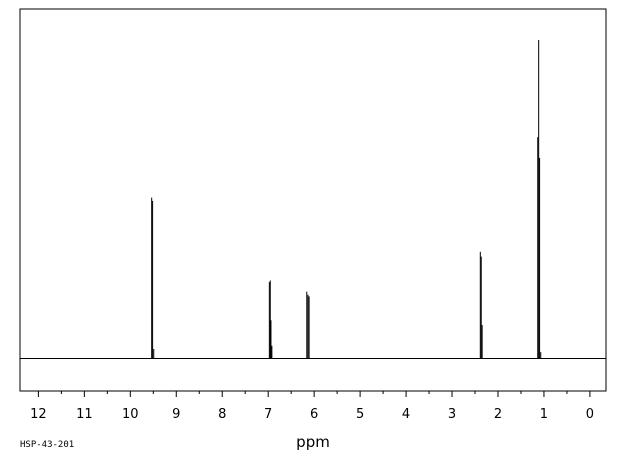 The width and height of the screenshot is (620, 455). Describe the element at coordinates (38, 414) in the screenshot. I see `tick-label-12: 12` at that location.